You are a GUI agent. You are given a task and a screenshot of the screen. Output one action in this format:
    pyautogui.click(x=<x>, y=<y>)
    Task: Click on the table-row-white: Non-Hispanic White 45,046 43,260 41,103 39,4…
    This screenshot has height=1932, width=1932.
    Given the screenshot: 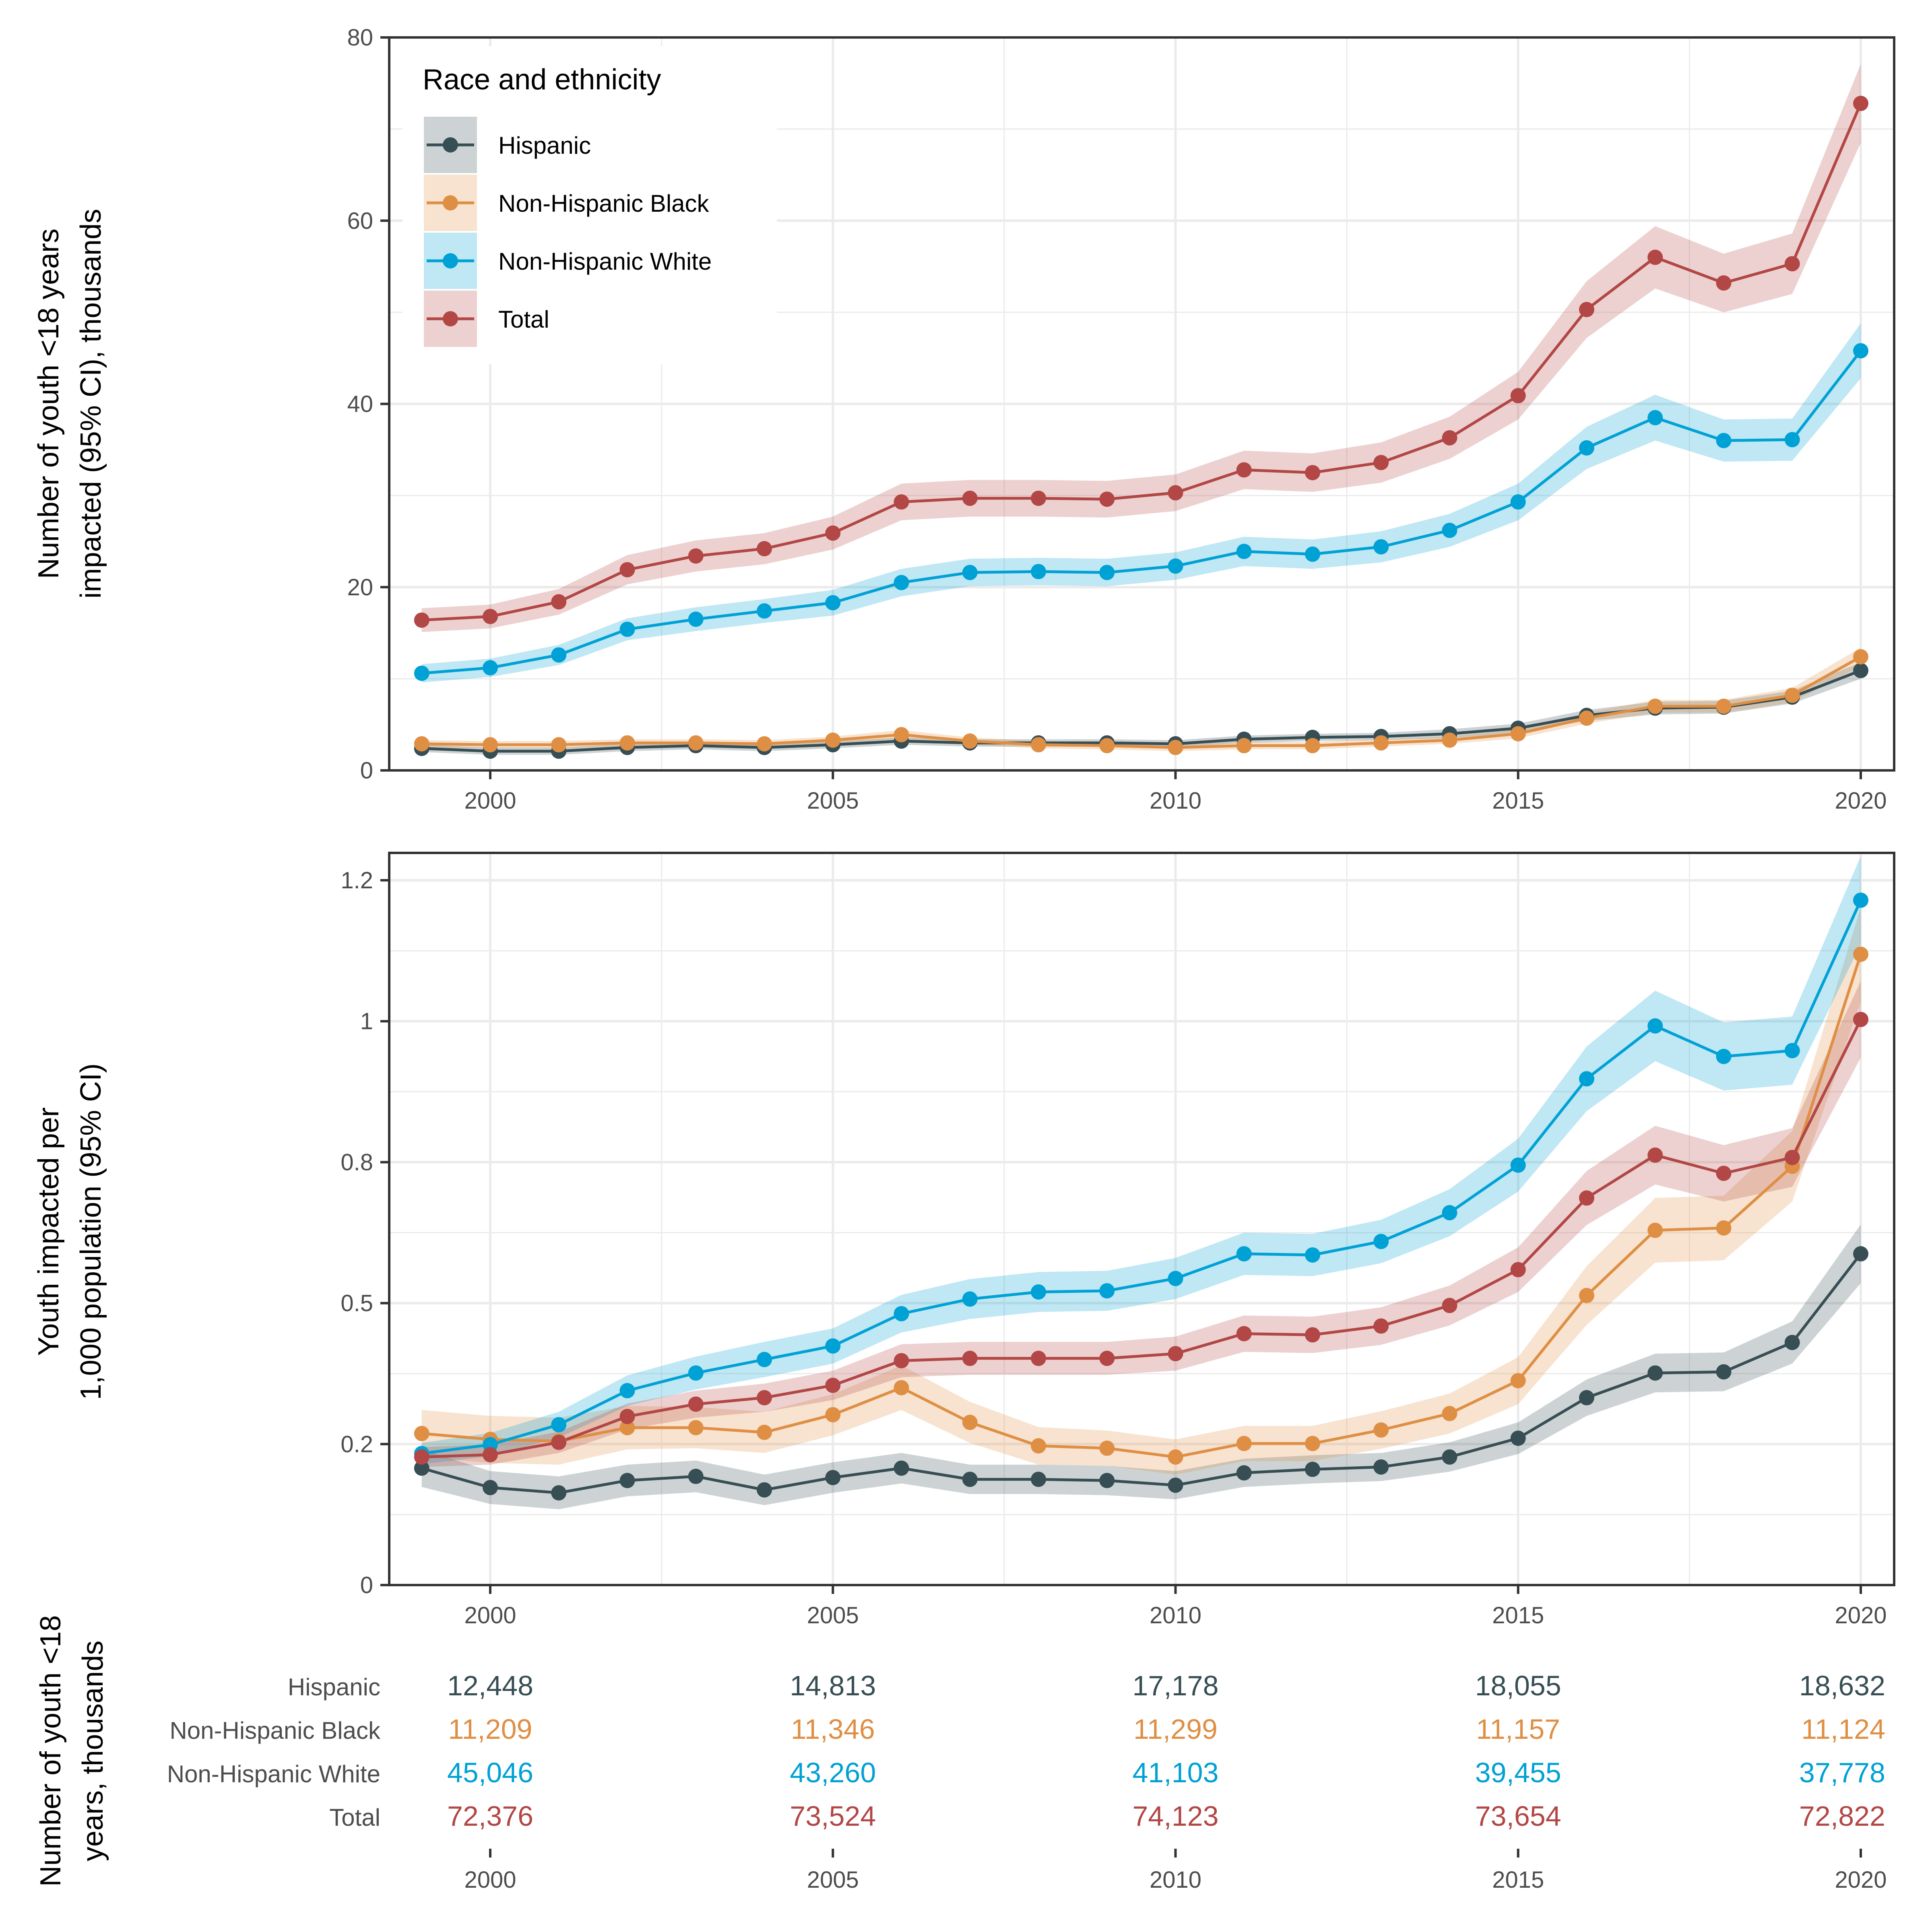 What is the action you would take?
    pyautogui.click(x=1026, y=1772)
    